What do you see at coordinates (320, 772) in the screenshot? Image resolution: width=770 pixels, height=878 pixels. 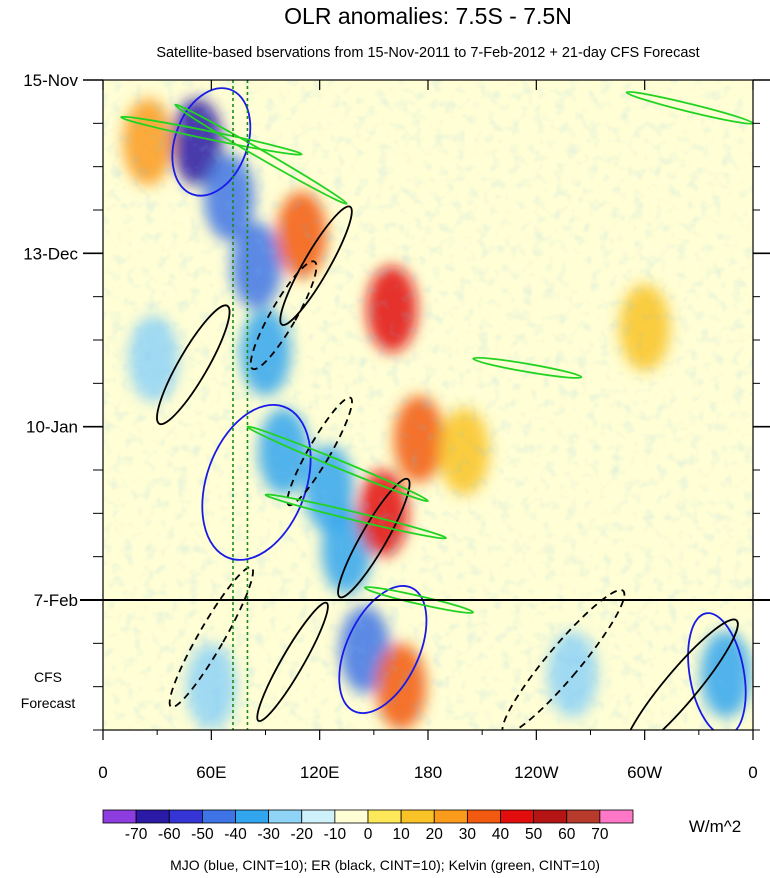 I see `x-tick-label: 120E` at bounding box center [320, 772].